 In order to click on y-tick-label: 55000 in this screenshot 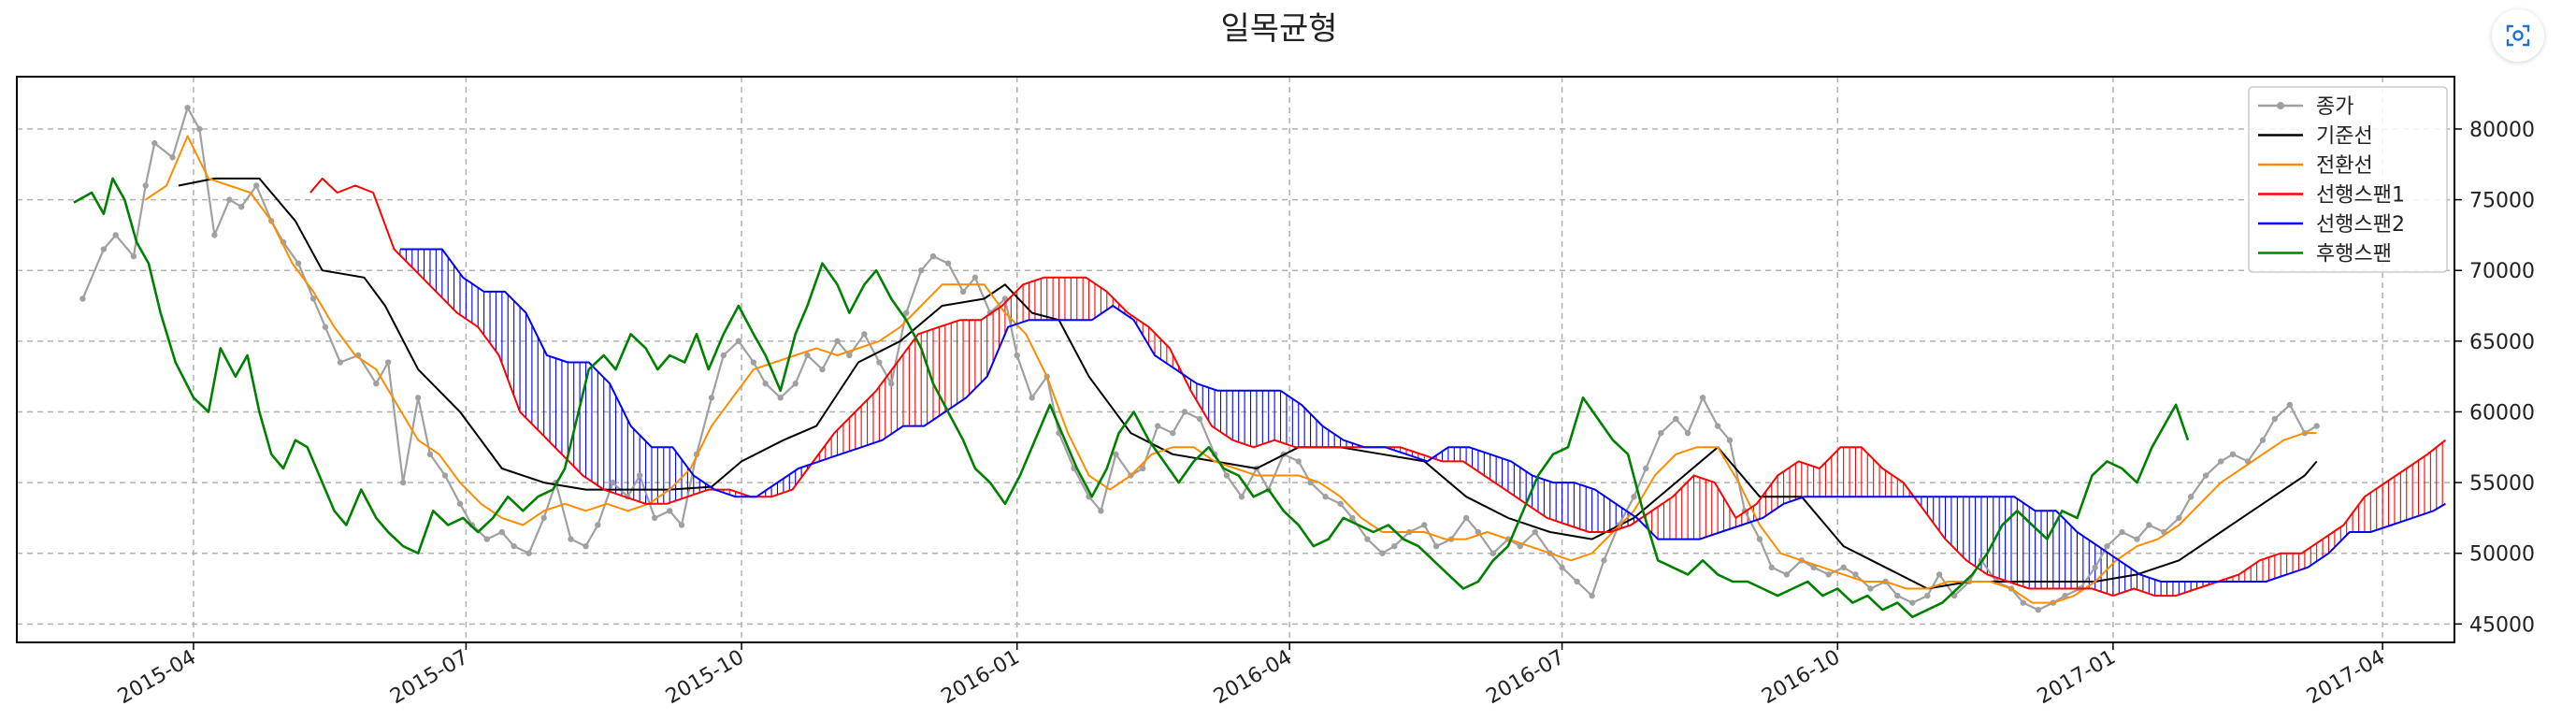, I will do `click(2502, 484)`.